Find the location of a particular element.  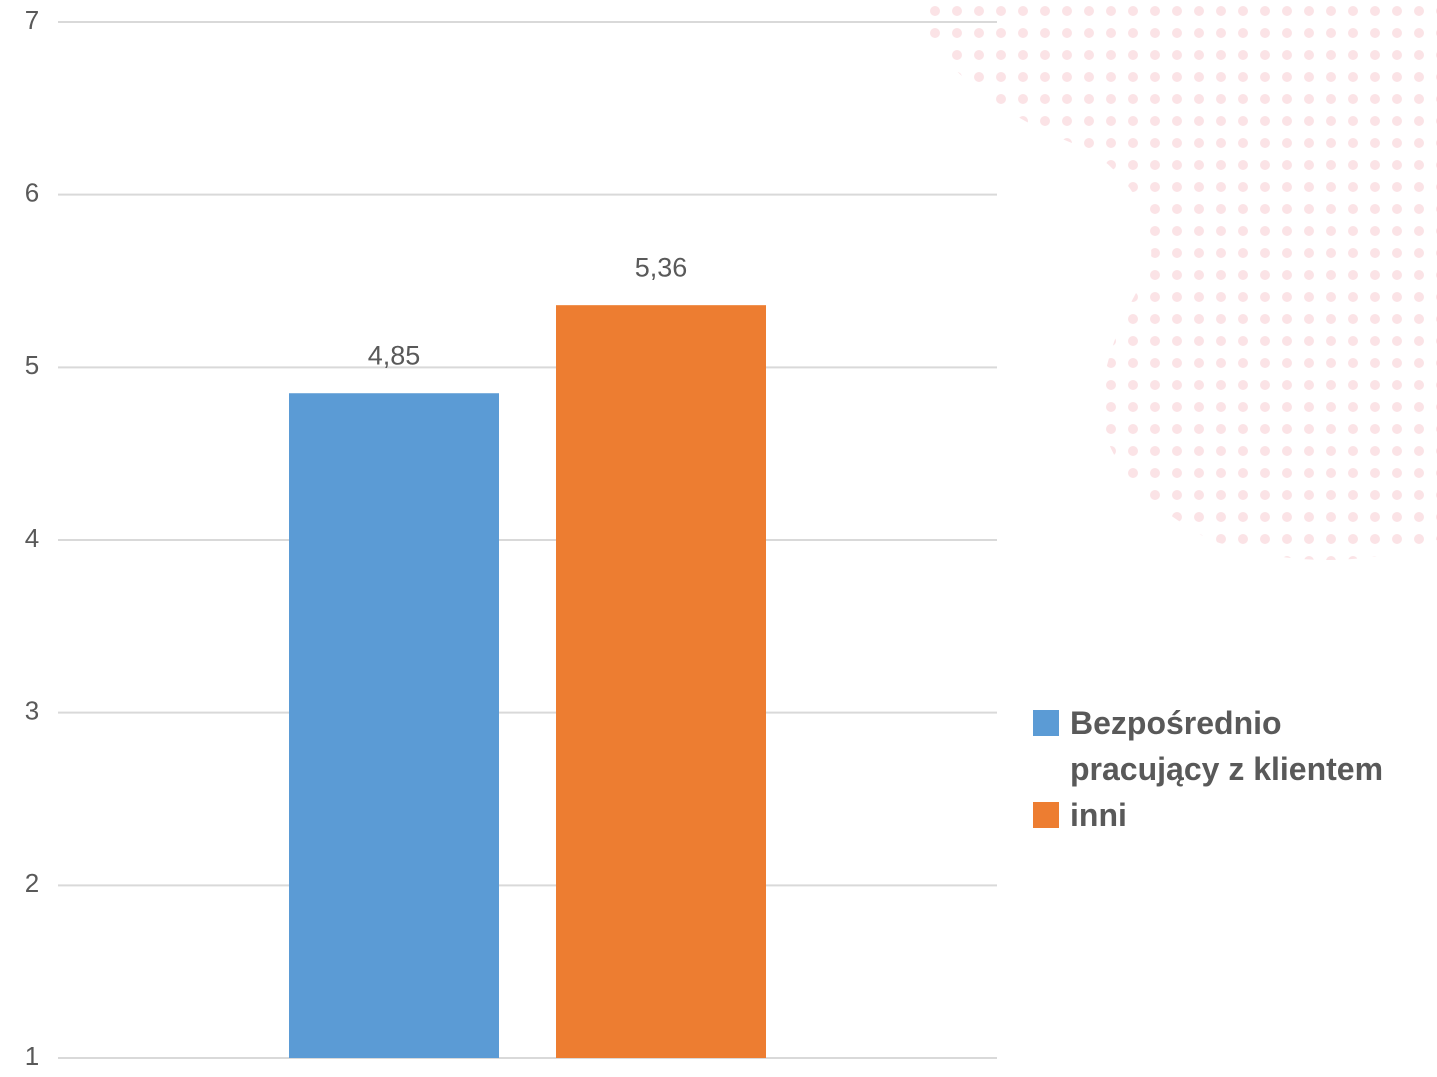

legend-label: inni is located at coordinates (1098, 815).